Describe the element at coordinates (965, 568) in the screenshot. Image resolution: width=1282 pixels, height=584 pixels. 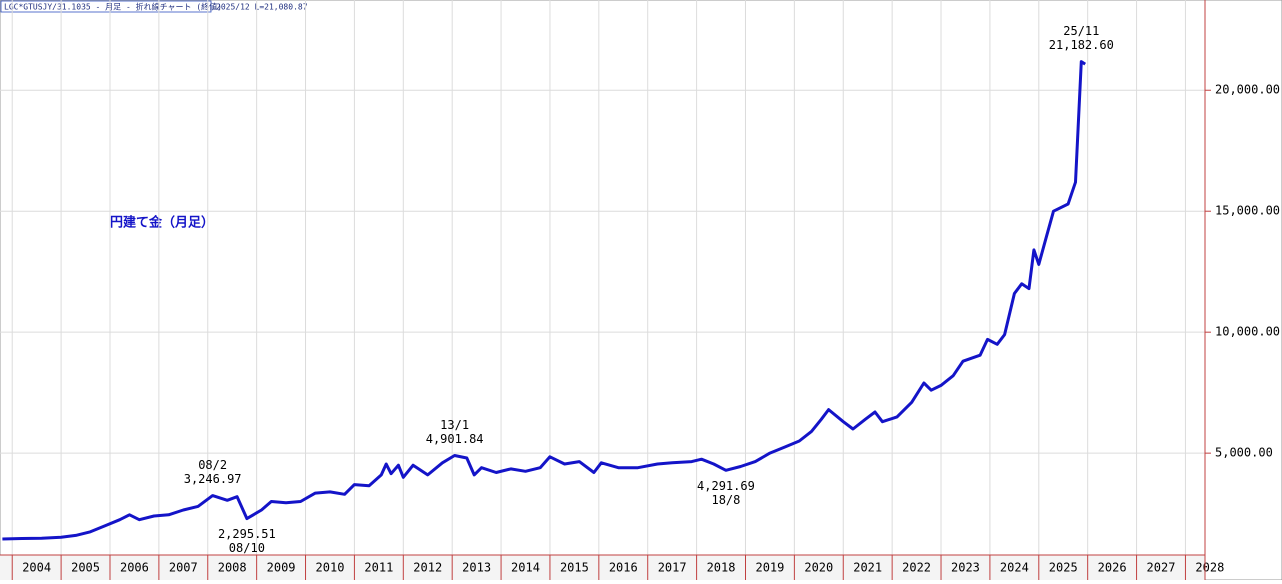
I see `x-tick-label: 2023` at that location.